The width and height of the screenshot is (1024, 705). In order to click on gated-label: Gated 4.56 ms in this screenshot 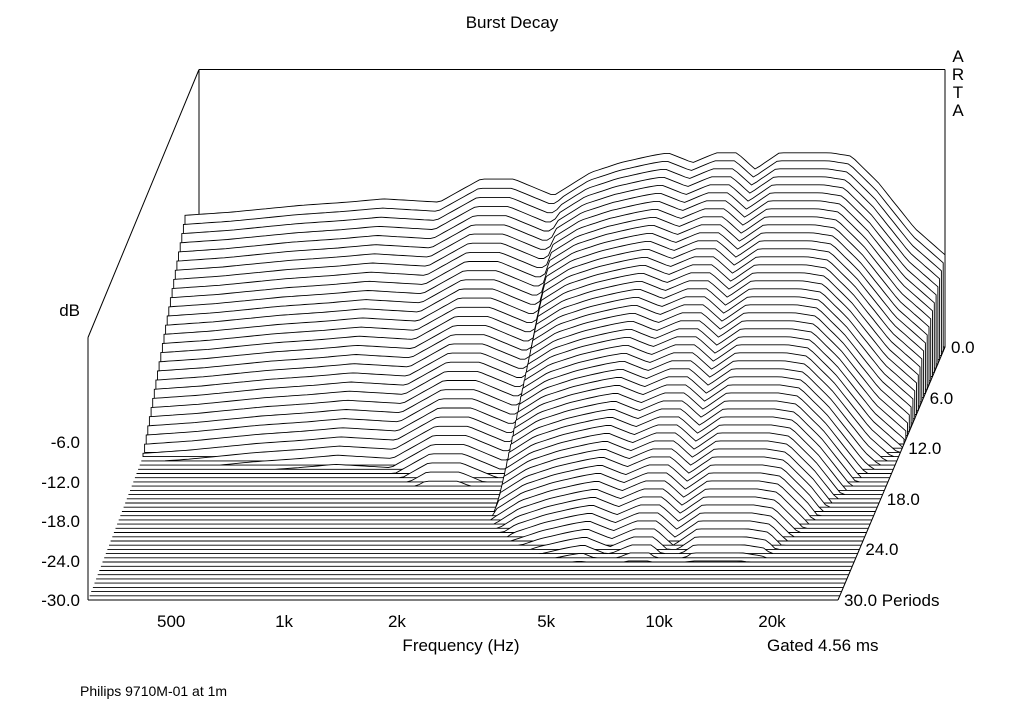, I will do `click(823, 645)`.